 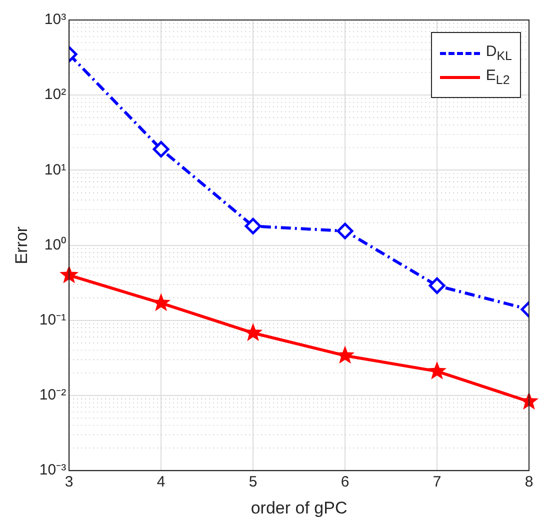 What do you see at coordinates (299, 508) in the screenshot?
I see `x-axis-title: order of gPC` at bounding box center [299, 508].